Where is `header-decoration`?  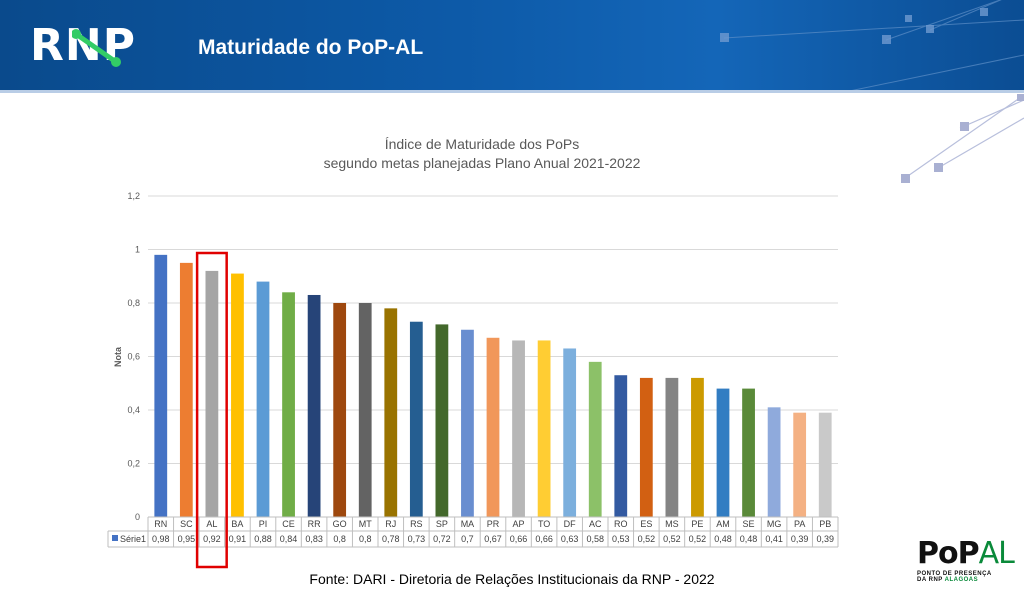 header-decoration is located at coordinates (872, 46).